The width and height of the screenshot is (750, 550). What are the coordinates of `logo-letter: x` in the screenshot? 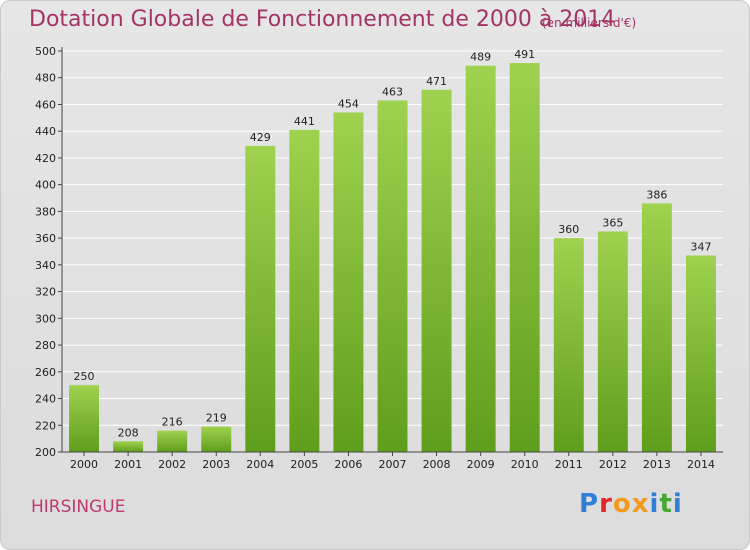 It's located at (640, 504).